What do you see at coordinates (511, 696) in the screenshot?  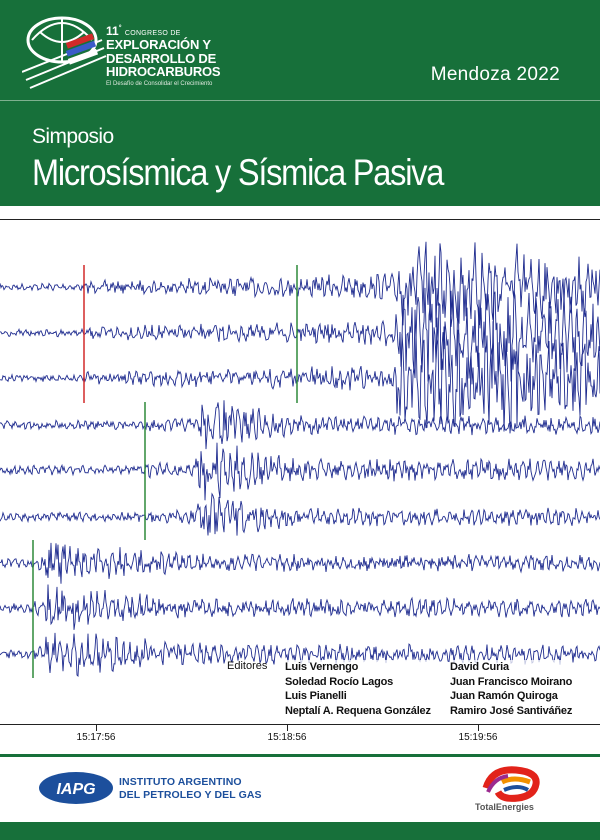 I see `editor-name: Juan Ramón Quiroga` at bounding box center [511, 696].